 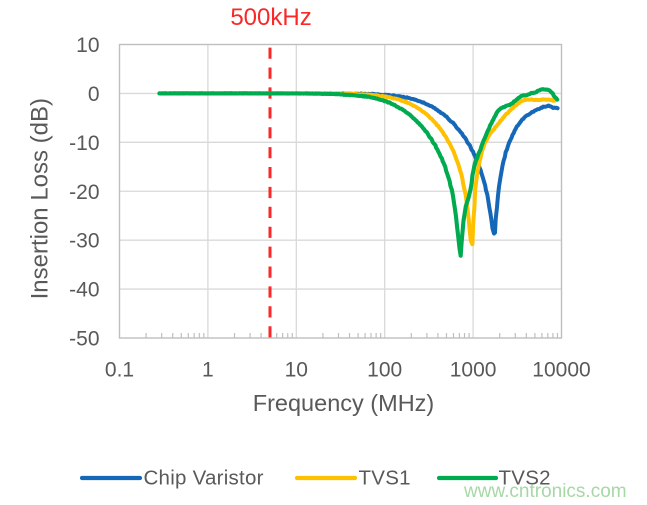 I want to click on svg-text: Insertion Loss (dB), so click(x=40, y=198).